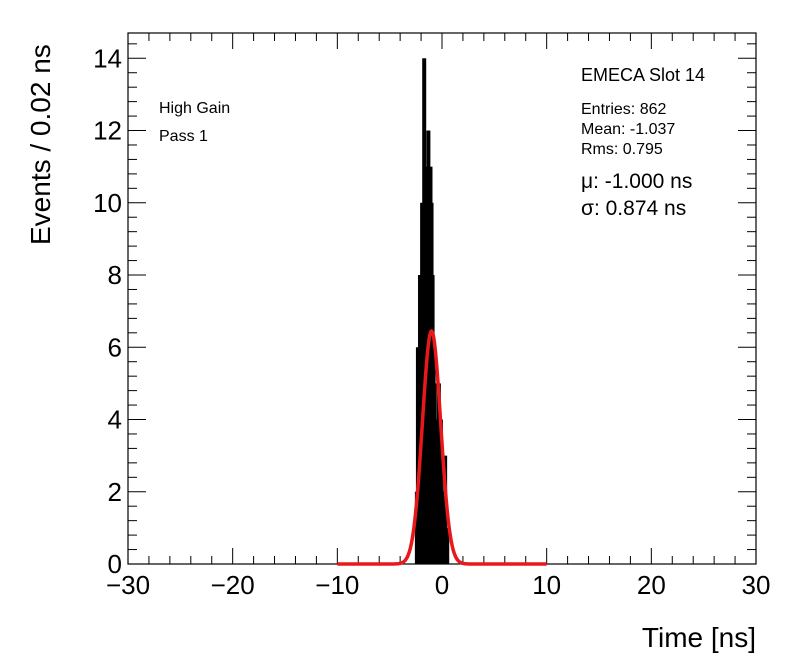 The width and height of the screenshot is (796, 672). What do you see at coordinates (623, 109) in the screenshot?
I see `stats-entries: Entries: 862` at bounding box center [623, 109].